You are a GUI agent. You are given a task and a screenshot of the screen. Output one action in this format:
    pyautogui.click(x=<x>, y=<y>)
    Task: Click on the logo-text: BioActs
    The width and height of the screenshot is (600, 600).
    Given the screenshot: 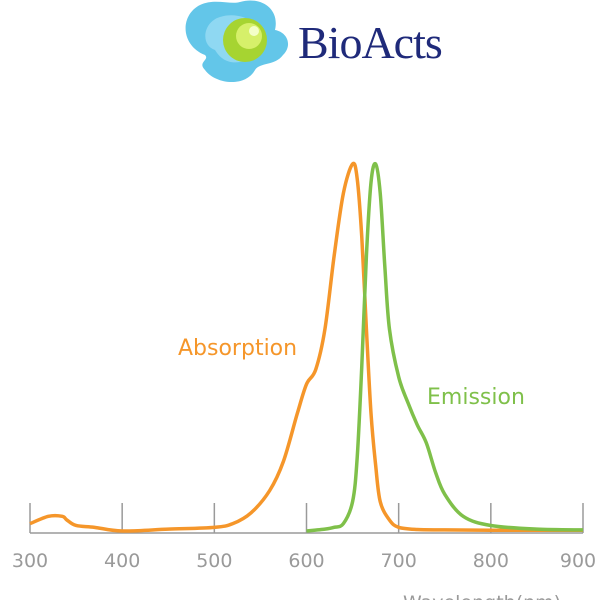 What is the action you would take?
    pyautogui.click(x=370, y=42)
    